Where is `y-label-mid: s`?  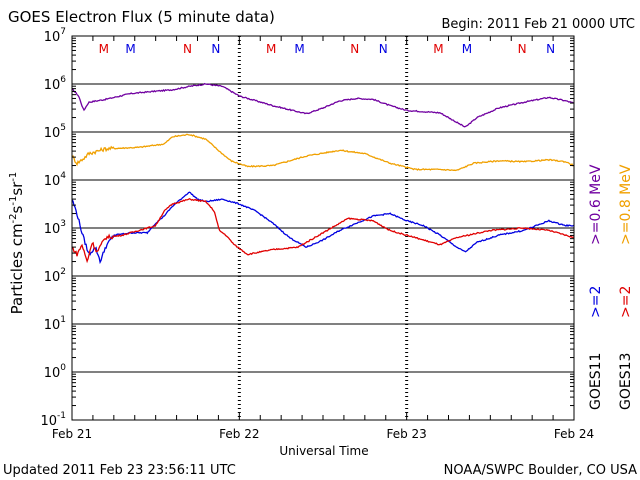
y-label-mid: s is located at coordinates (17, 209).